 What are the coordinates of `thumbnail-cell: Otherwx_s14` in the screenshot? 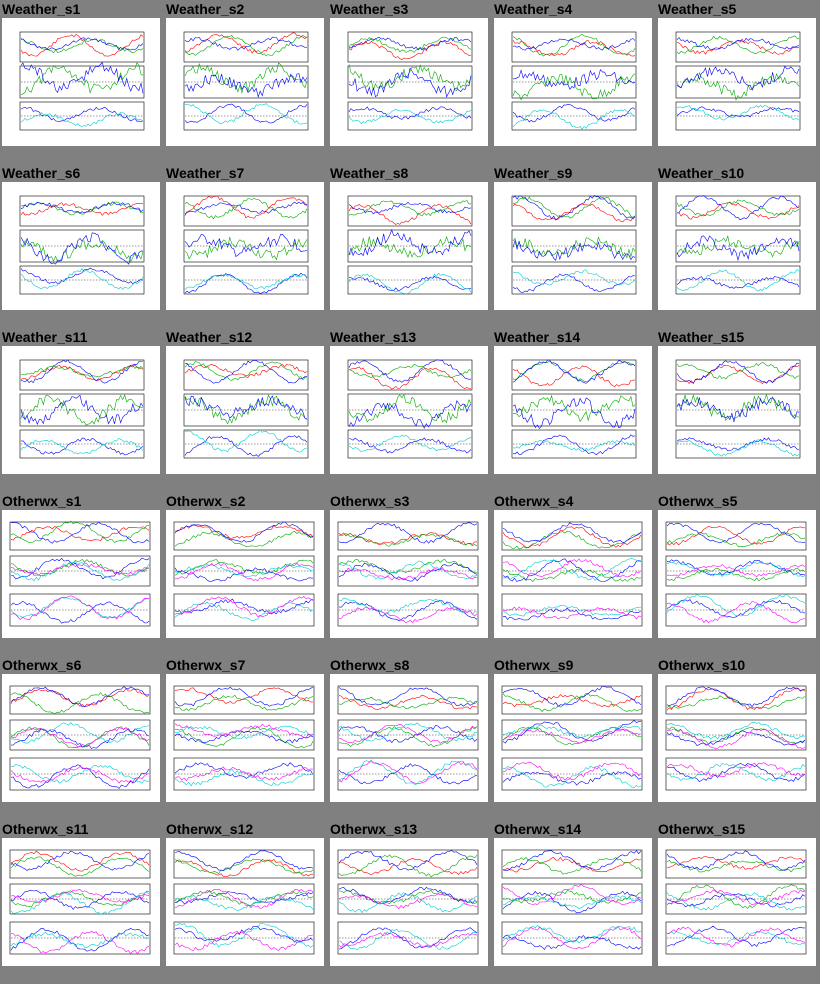 It's located at (574, 902).